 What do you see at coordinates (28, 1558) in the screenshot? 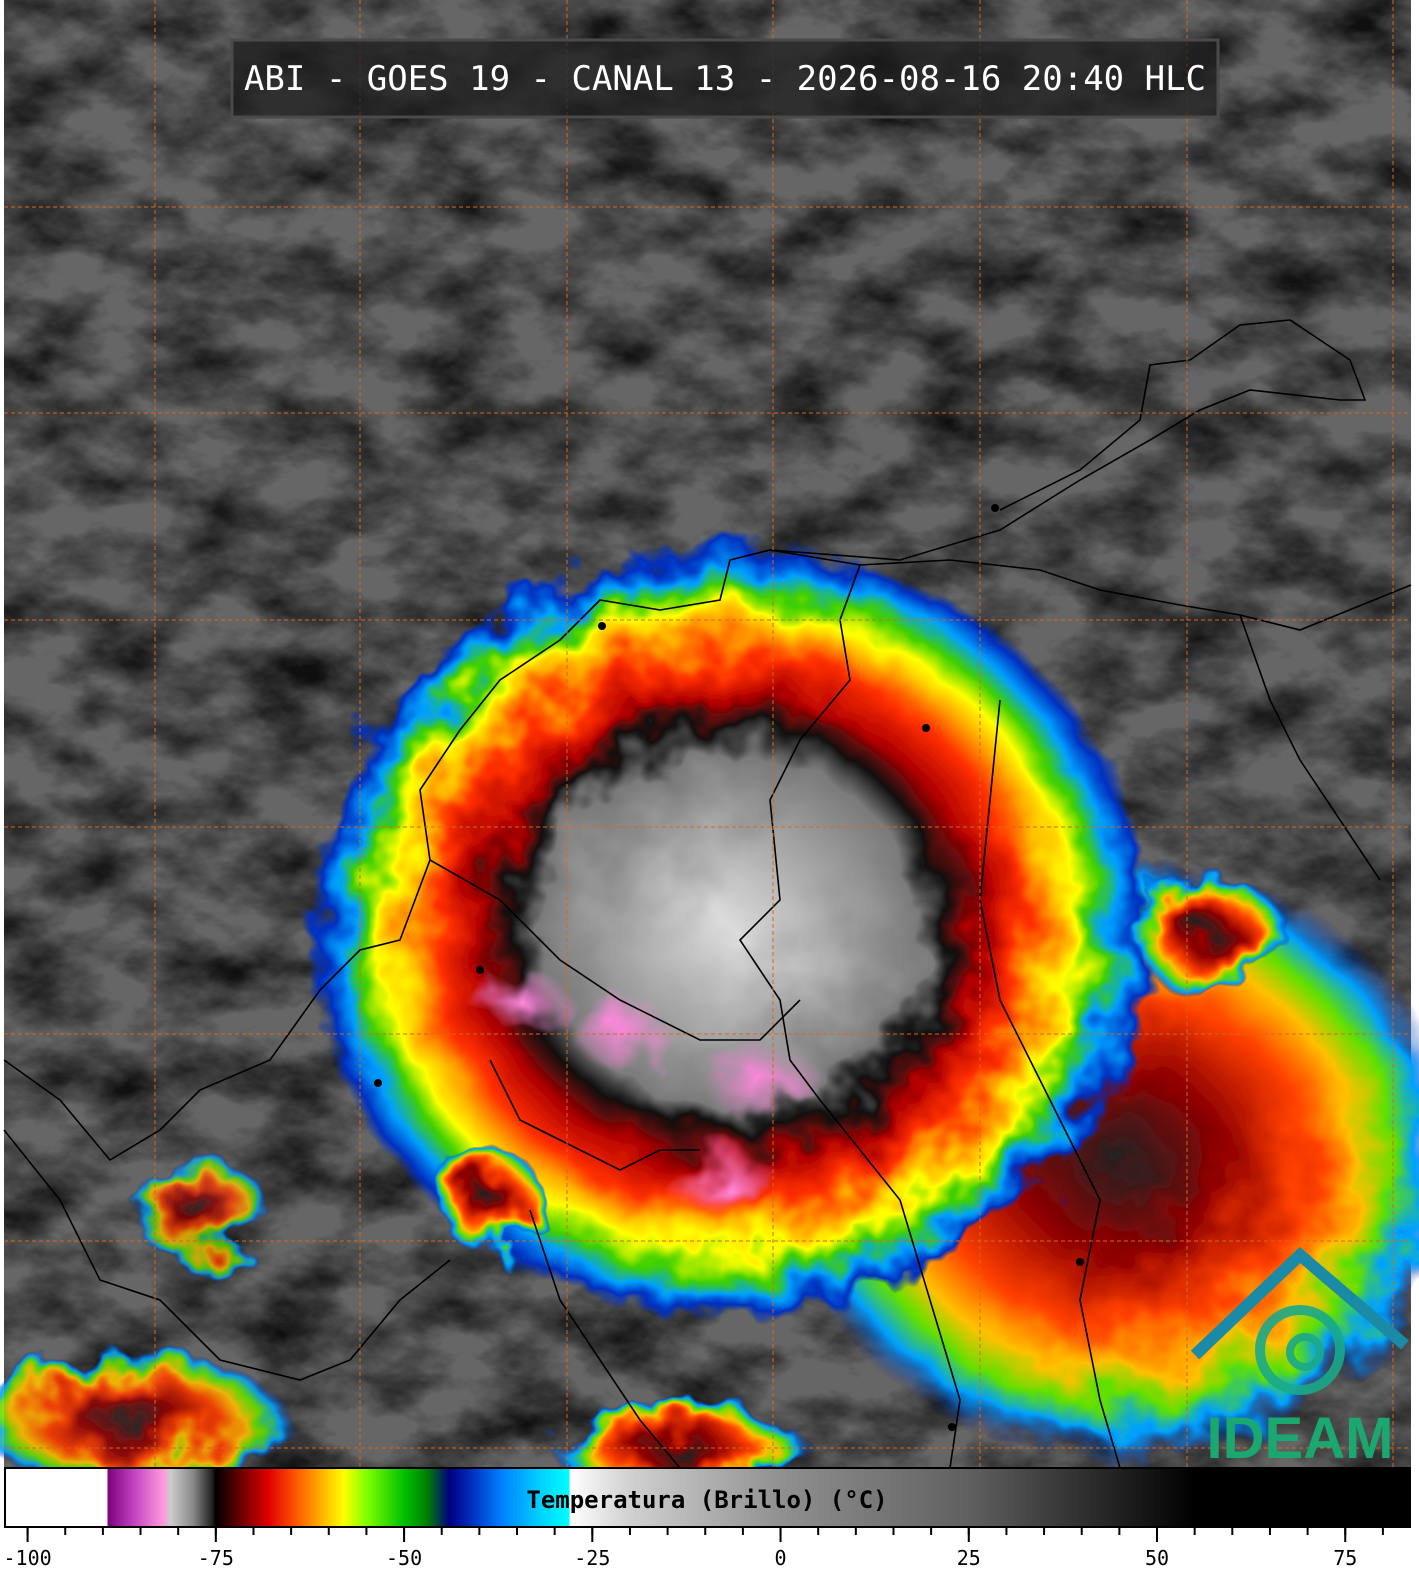
I see `tick-label: -100` at bounding box center [28, 1558].